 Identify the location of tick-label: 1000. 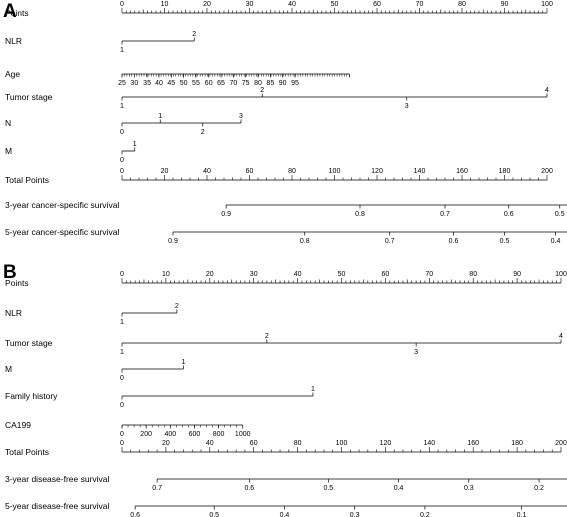
(243, 434).